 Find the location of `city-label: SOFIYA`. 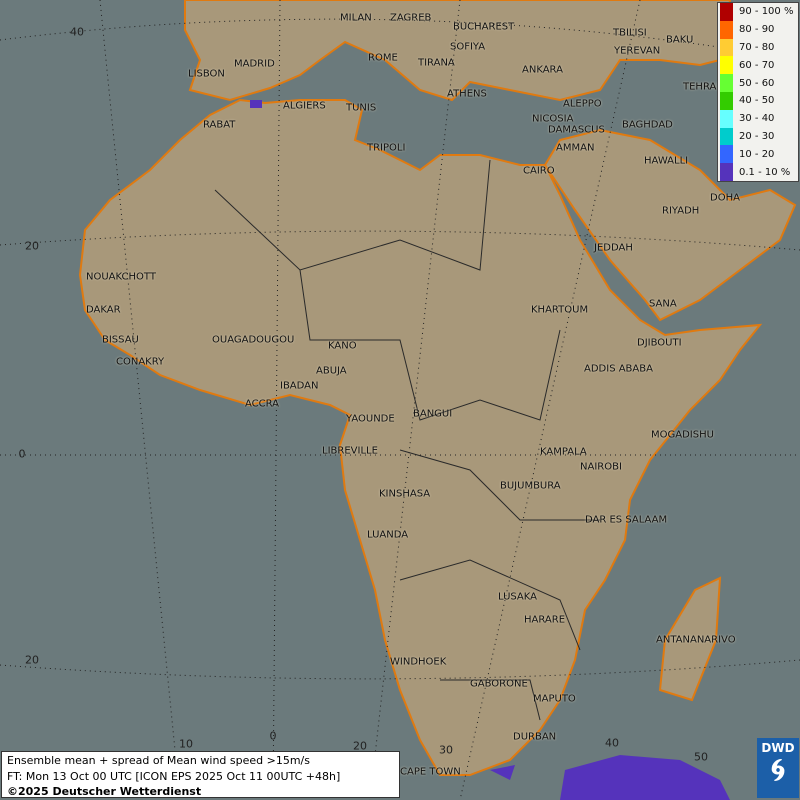

city-label: SOFIYA is located at coordinates (468, 47).